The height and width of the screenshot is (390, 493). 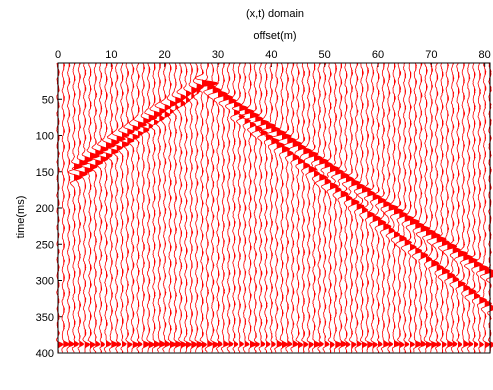 What do you see at coordinates (111, 55) in the screenshot?
I see `x-tick-label: 10` at bounding box center [111, 55].